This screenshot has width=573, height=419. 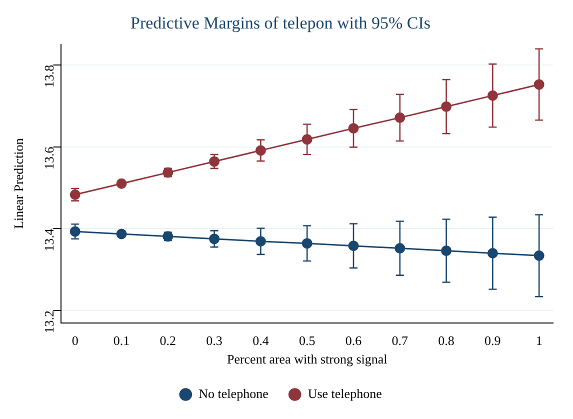 I want to click on x-tick-label: 1, so click(x=539, y=340).